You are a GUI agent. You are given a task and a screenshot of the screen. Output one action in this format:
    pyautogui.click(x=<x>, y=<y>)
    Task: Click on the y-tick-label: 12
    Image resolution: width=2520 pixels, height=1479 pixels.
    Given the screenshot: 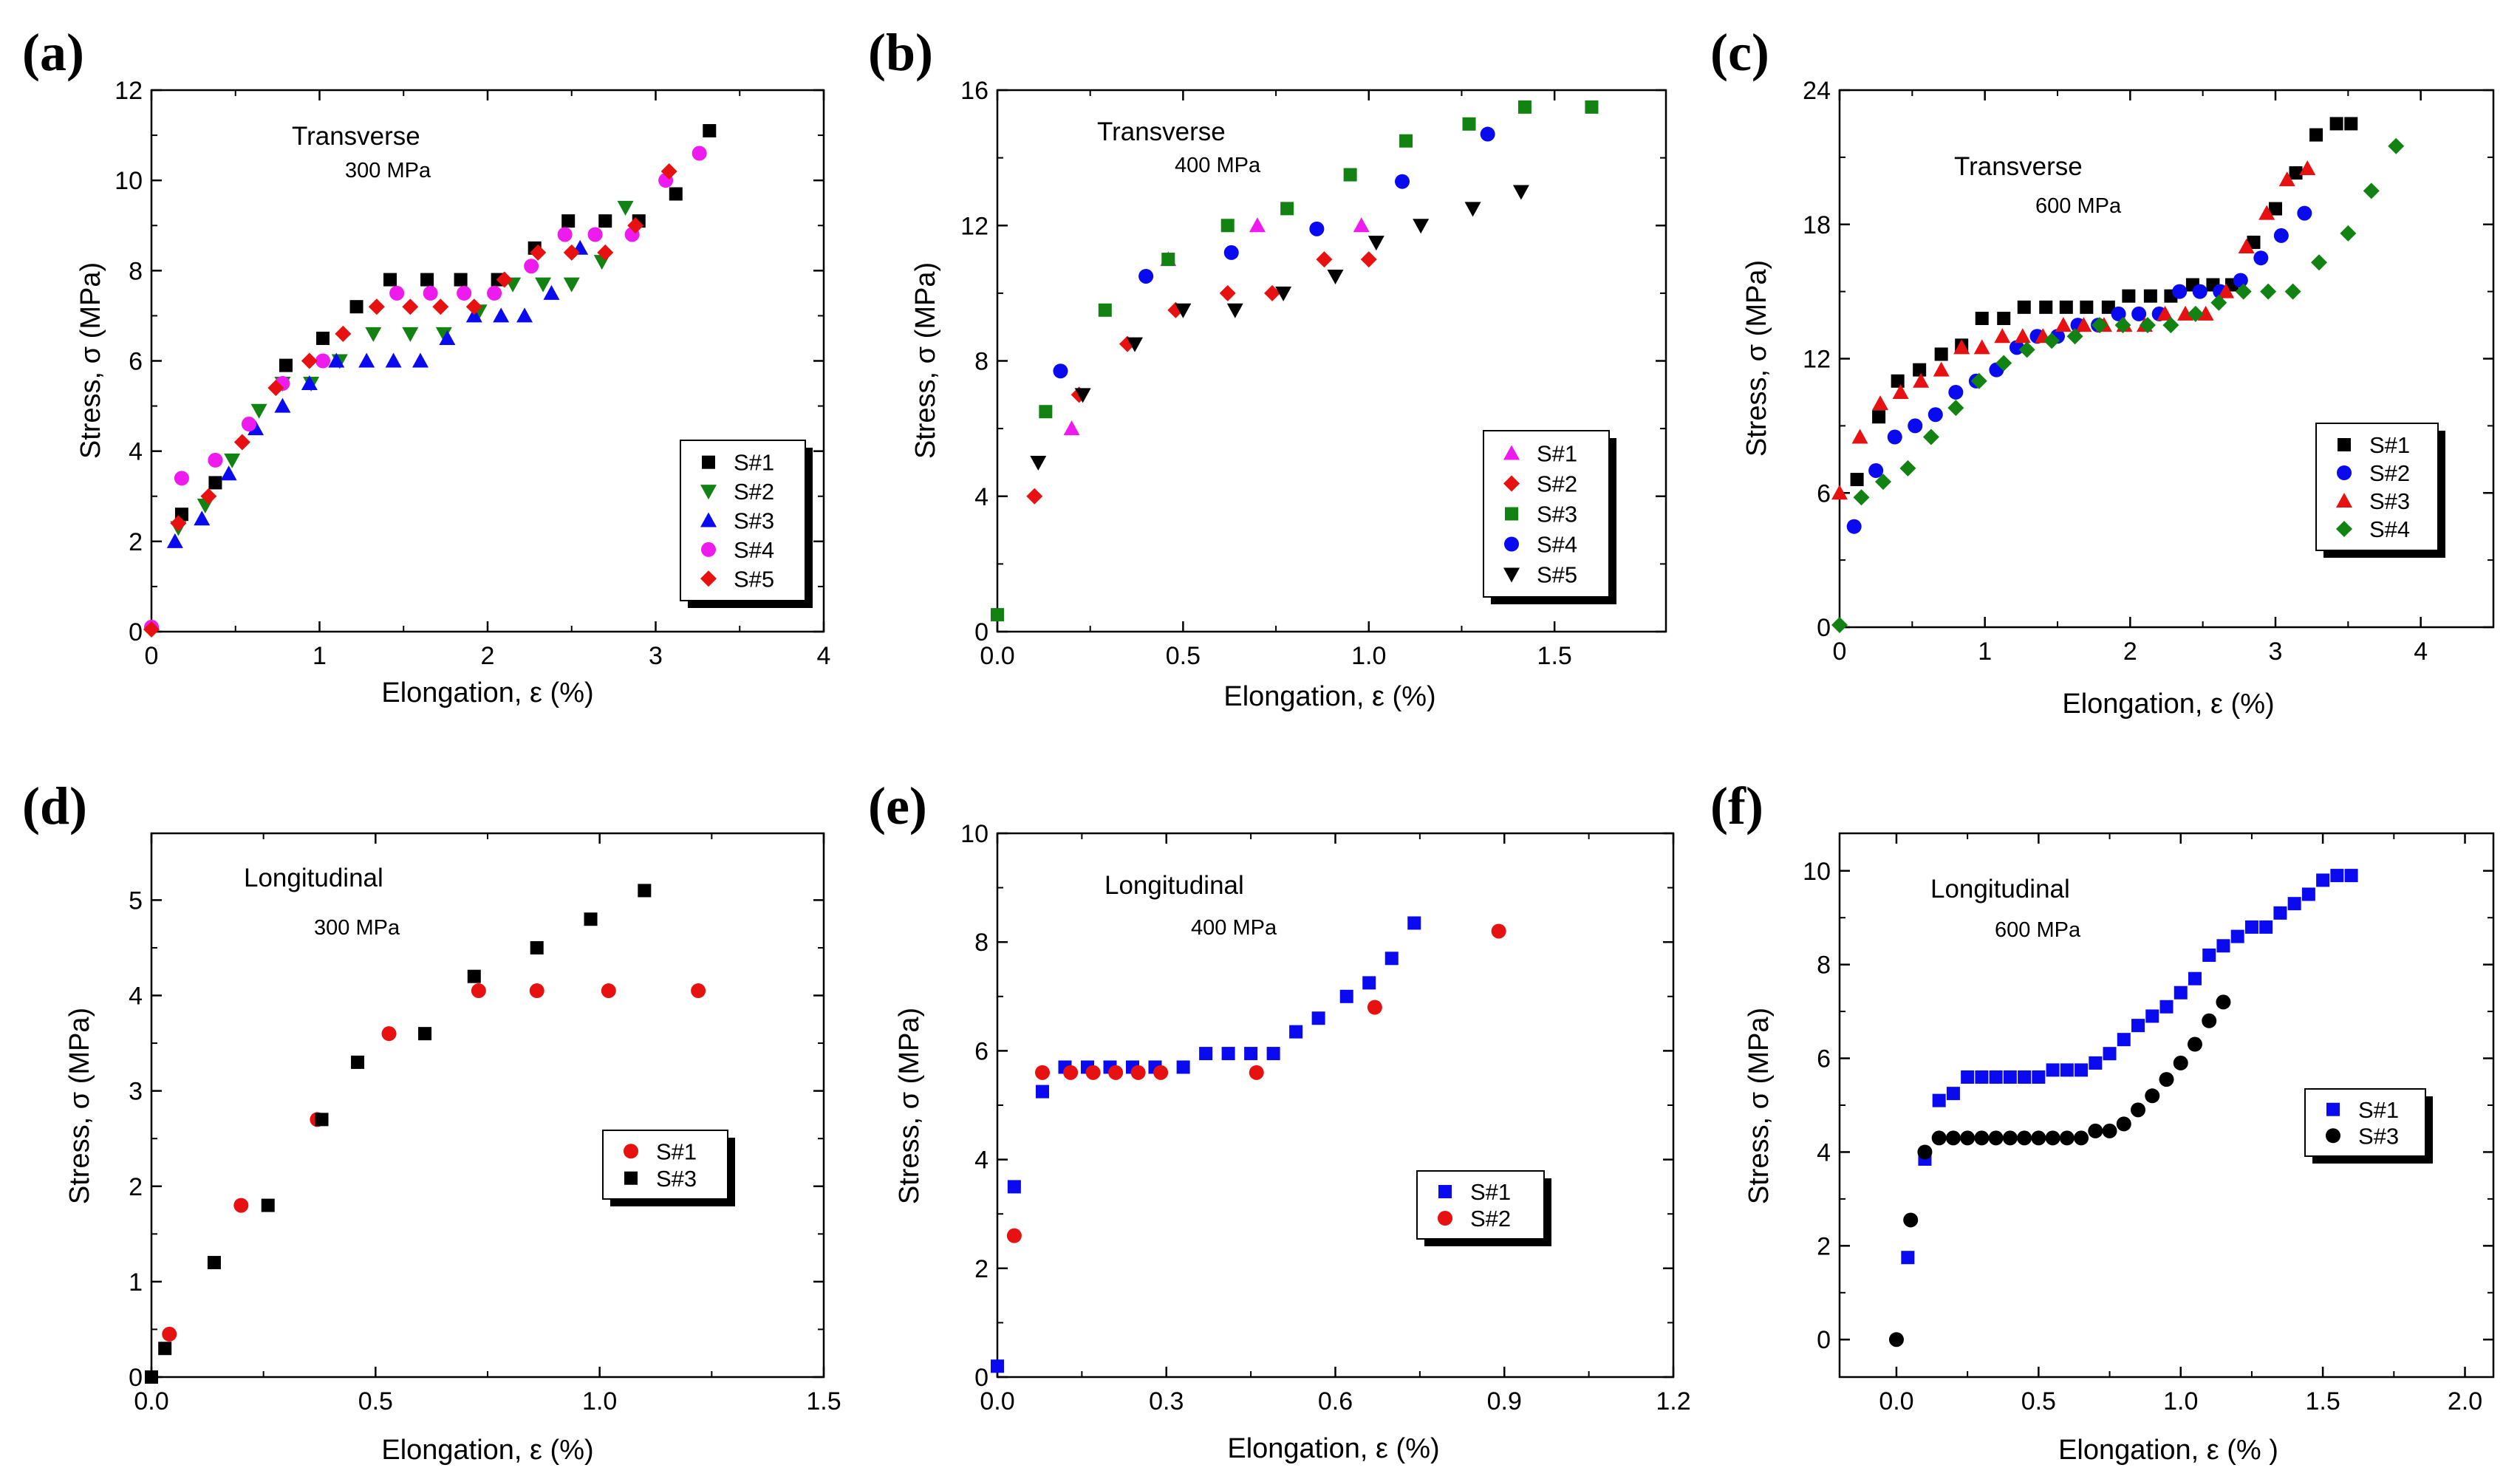 What is the action you would take?
    pyautogui.click(x=974, y=226)
    